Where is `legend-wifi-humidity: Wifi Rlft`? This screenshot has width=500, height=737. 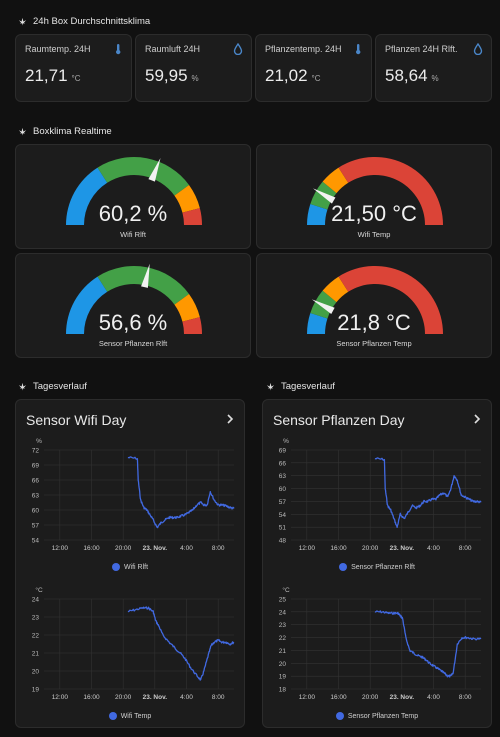 legend-wifi-humidity: Wifi Rlft is located at coordinates (130, 567).